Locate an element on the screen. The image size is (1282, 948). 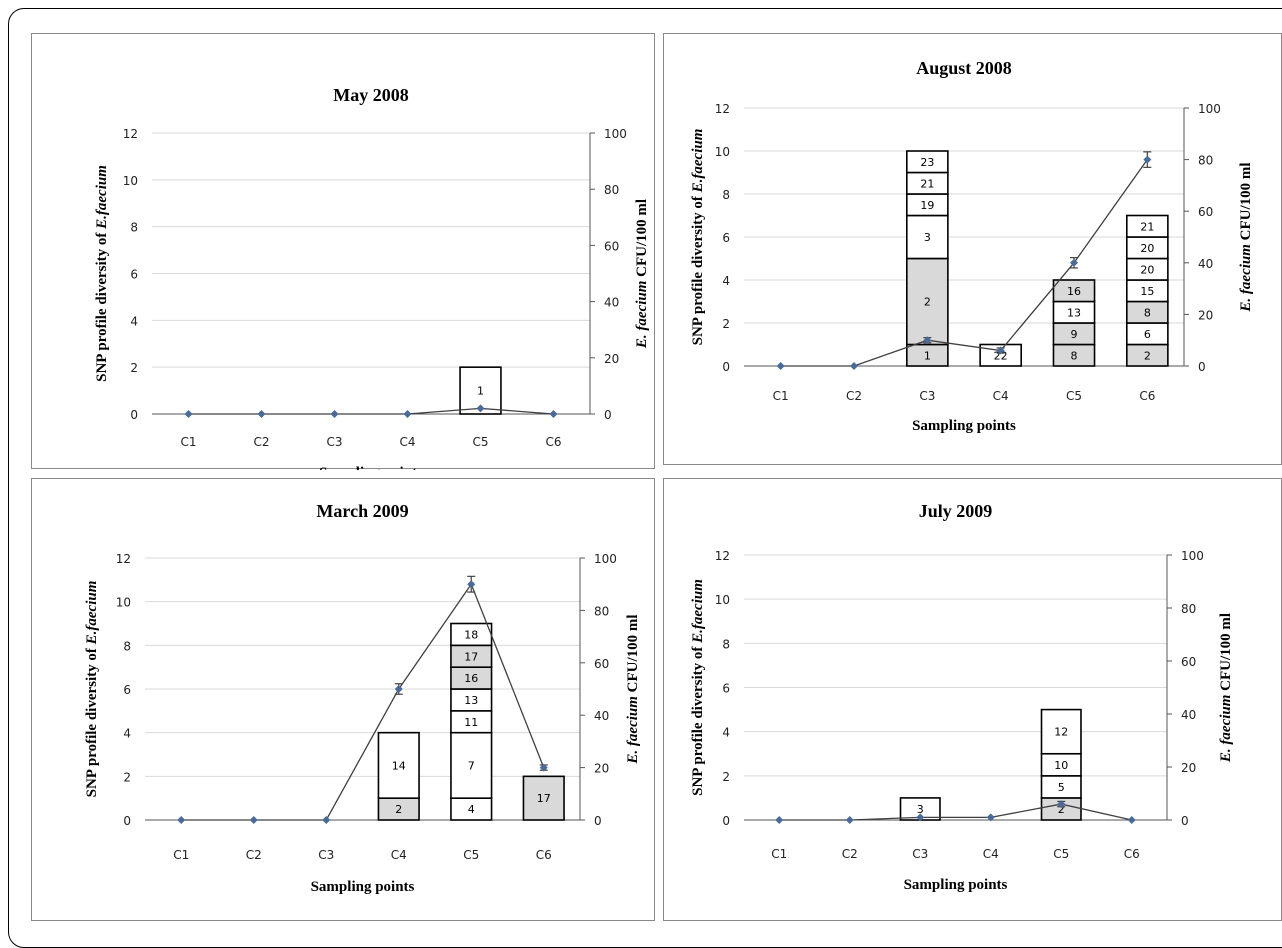
bar-segment-label: 3 is located at coordinates (920, 809).